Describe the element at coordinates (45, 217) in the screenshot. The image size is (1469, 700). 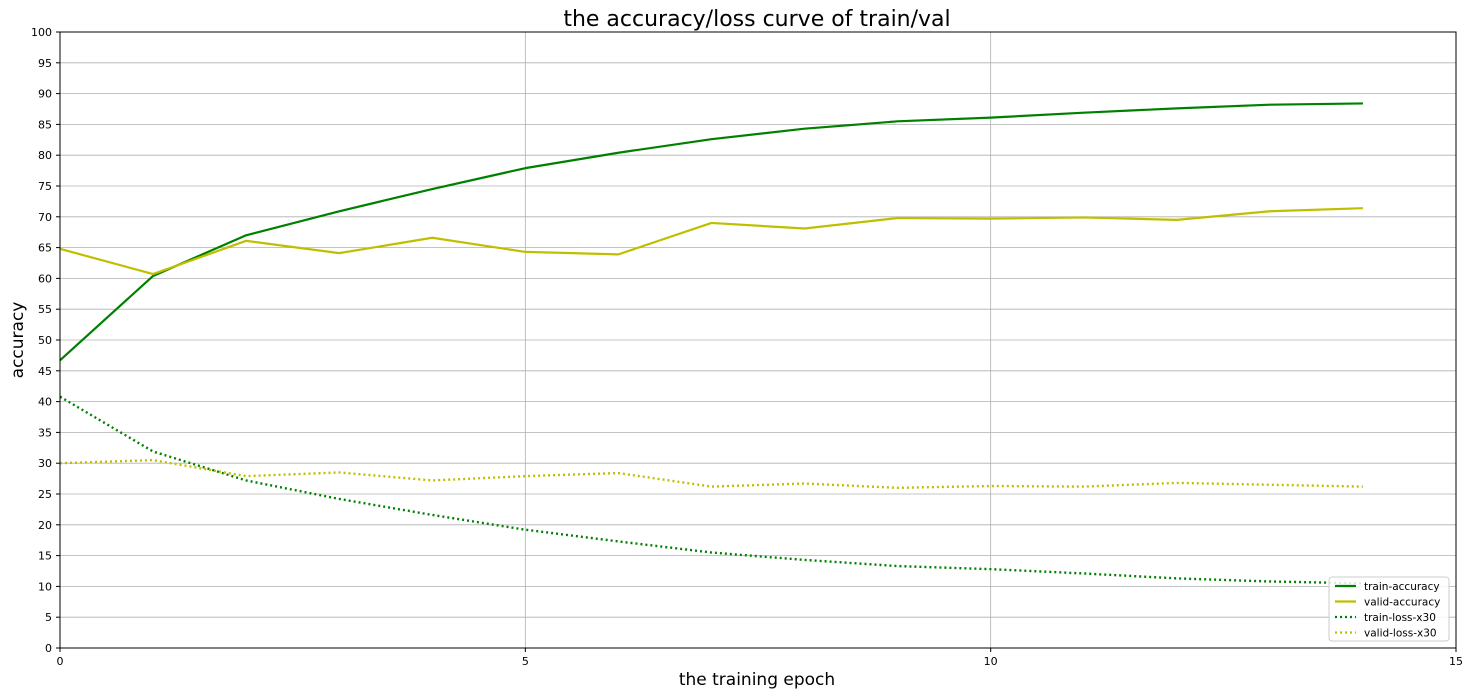
I see `y-tick-label: 70` at that location.